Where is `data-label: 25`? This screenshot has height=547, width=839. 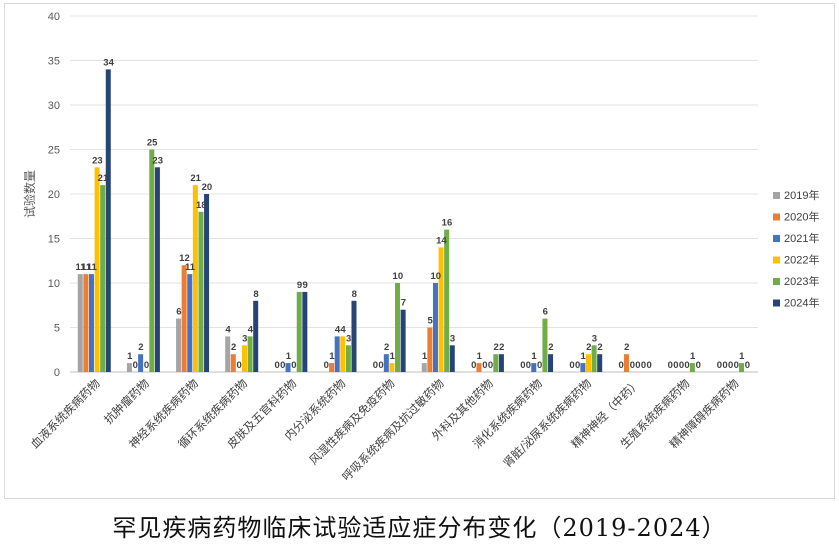 data-label: 25 is located at coordinates (152, 143).